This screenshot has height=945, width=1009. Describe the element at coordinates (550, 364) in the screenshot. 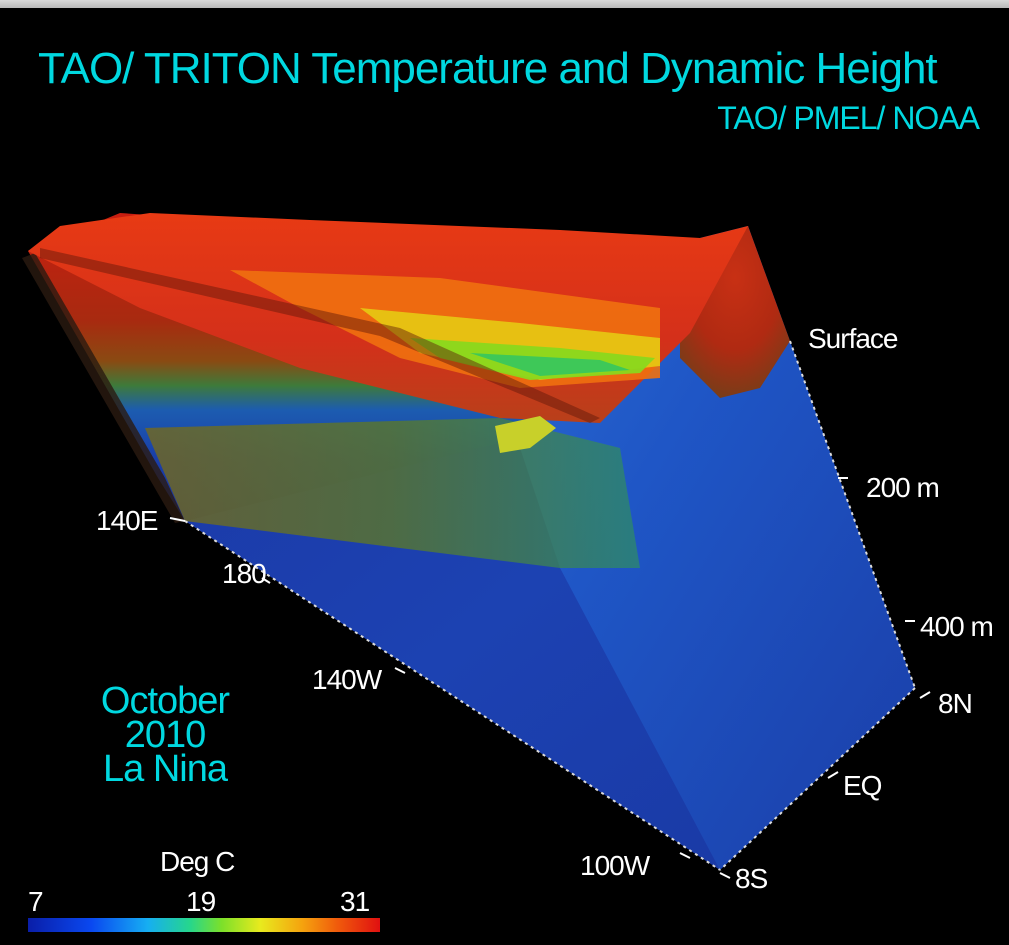

I see `cold-tongue-green-core` at that location.